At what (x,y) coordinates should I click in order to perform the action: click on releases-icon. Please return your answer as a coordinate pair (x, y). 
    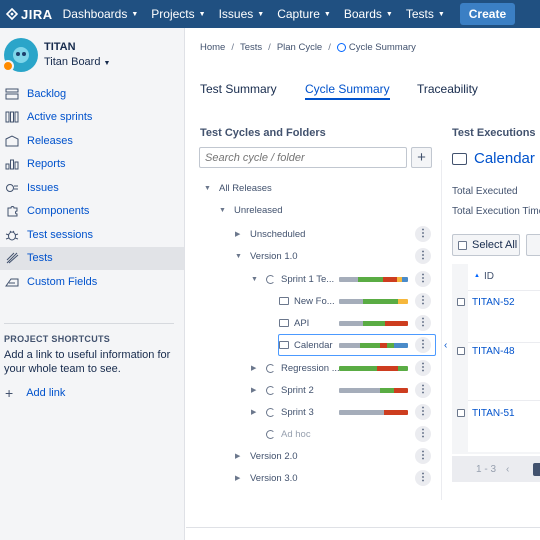
    Looking at the image, I should click on (12, 141).